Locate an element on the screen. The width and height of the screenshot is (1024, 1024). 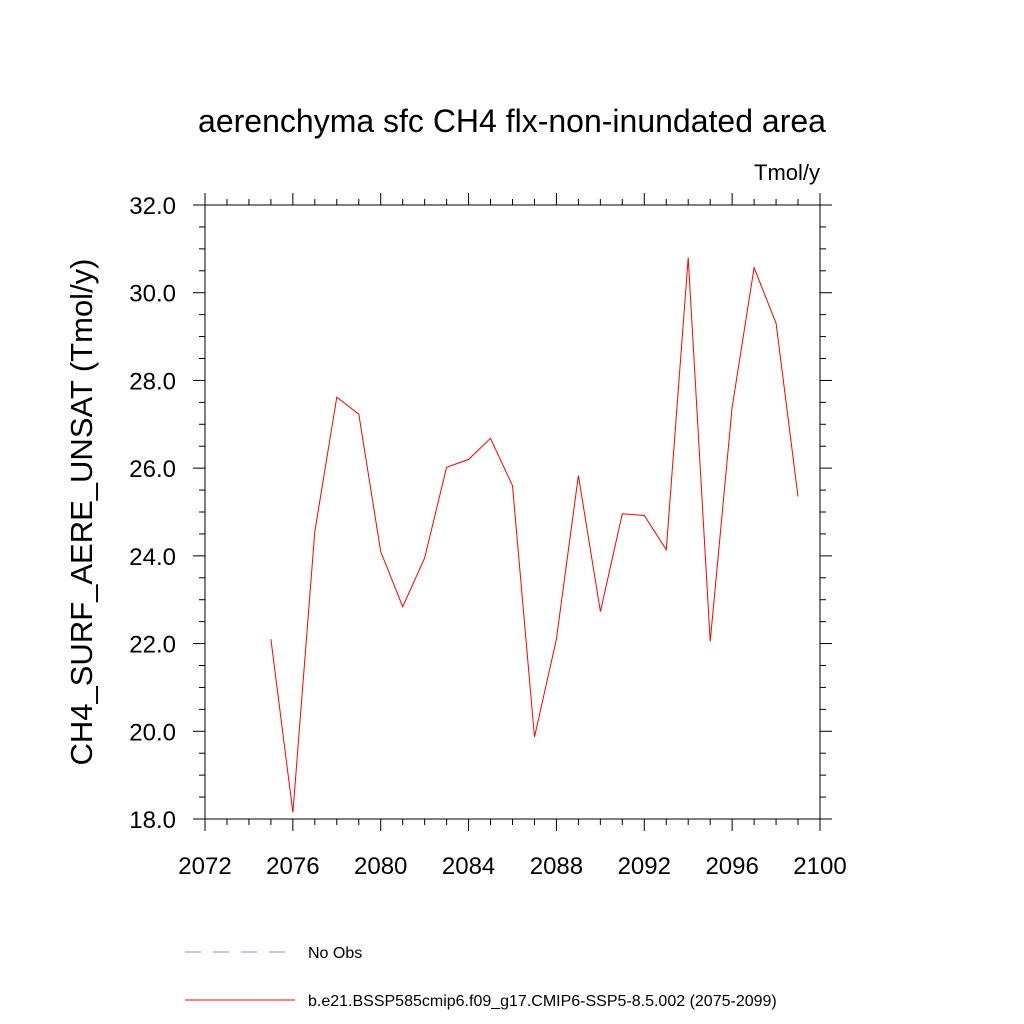
x-tick-label: 2088 is located at coordinates (556, 866).